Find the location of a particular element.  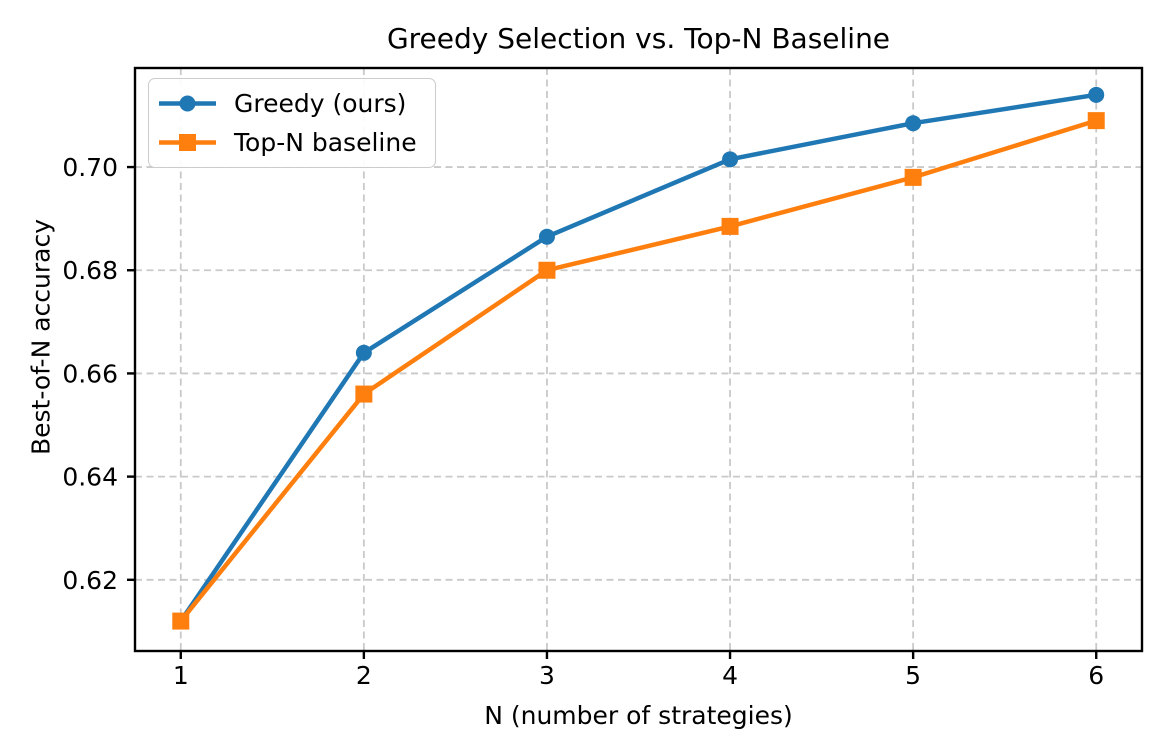

y-tick-label-0.66: 0.66 is located at coordinates (90, 373).